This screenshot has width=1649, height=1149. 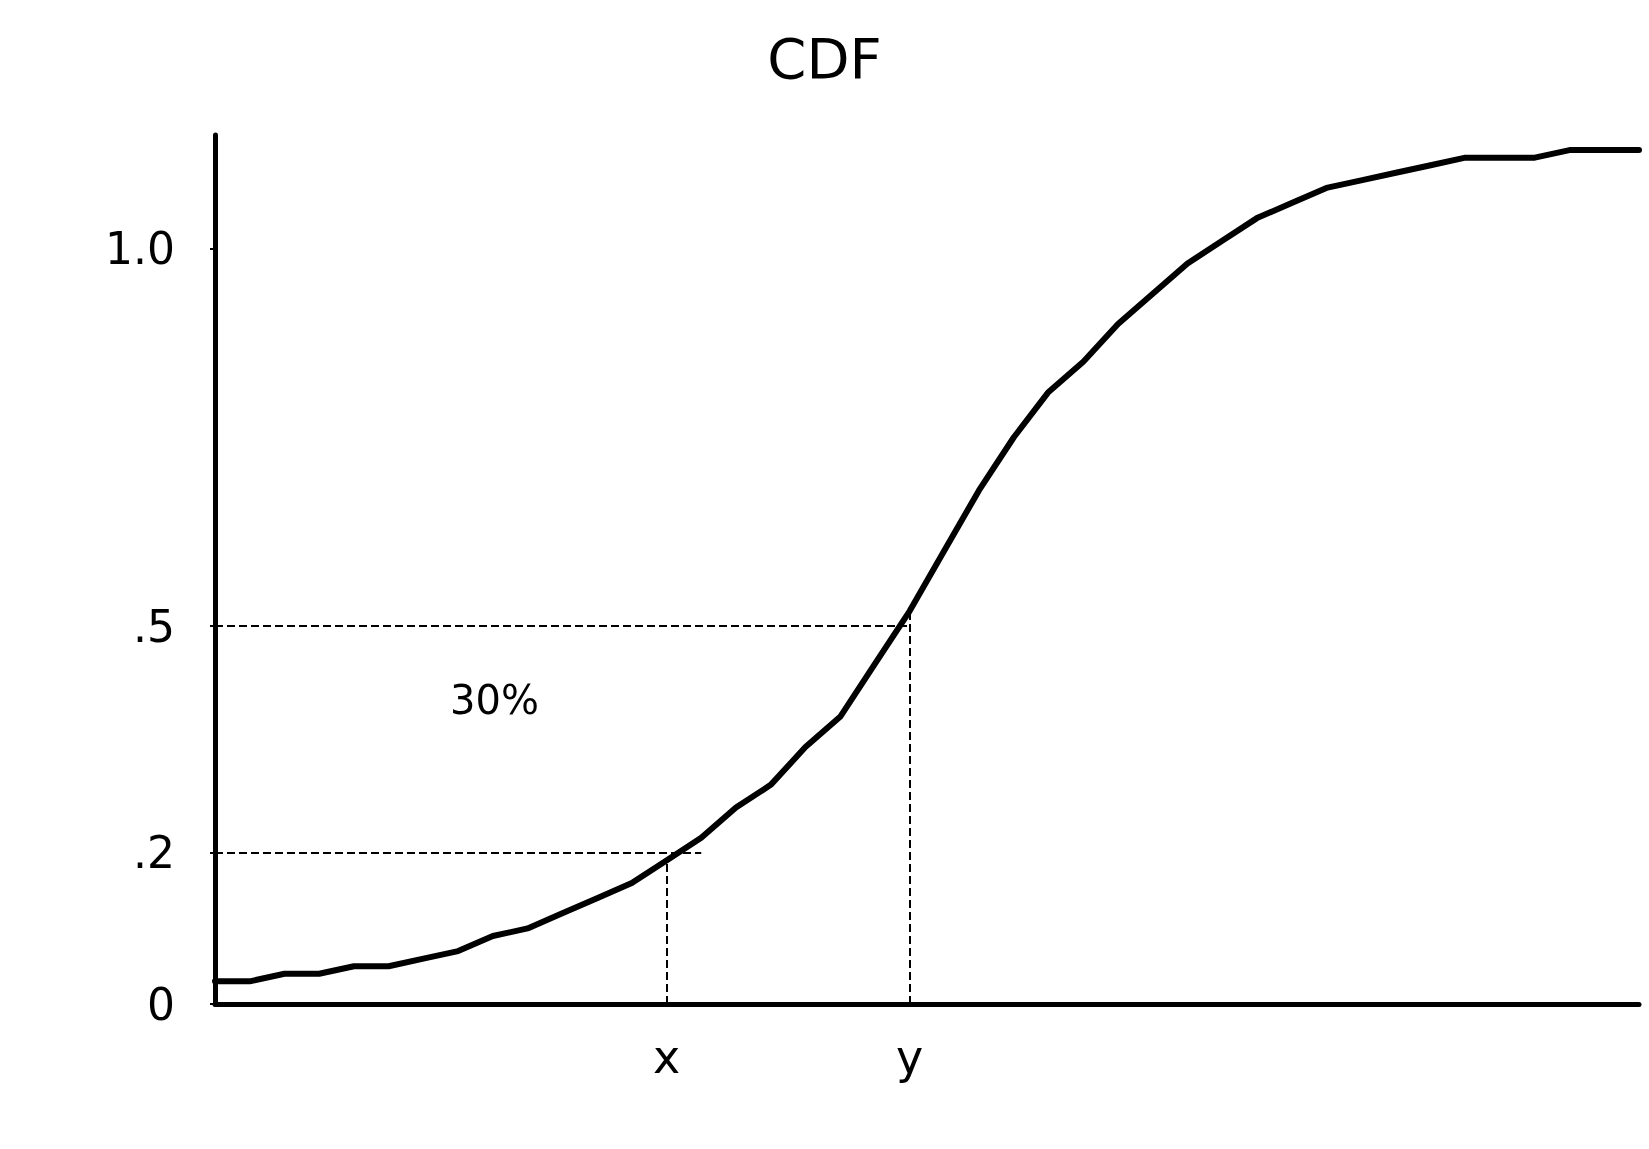 What do you see at coordinates (666, 1057) in the screenshot?
I see `x-tick-label: x` at bounding box center [666, 1057].